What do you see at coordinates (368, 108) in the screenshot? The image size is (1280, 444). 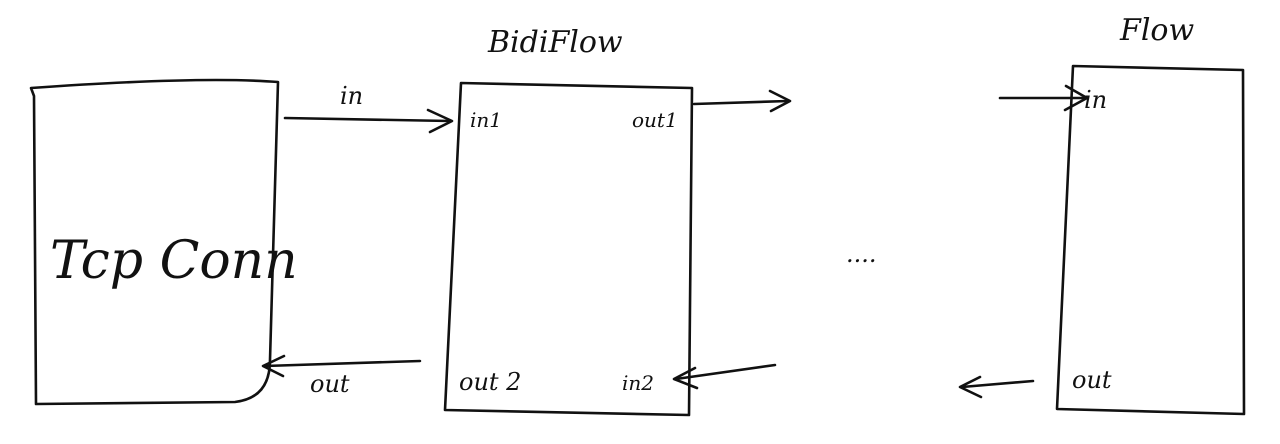 I see `in-arrow-tcp-to-bidi: in` at bounding box center [368, 108].